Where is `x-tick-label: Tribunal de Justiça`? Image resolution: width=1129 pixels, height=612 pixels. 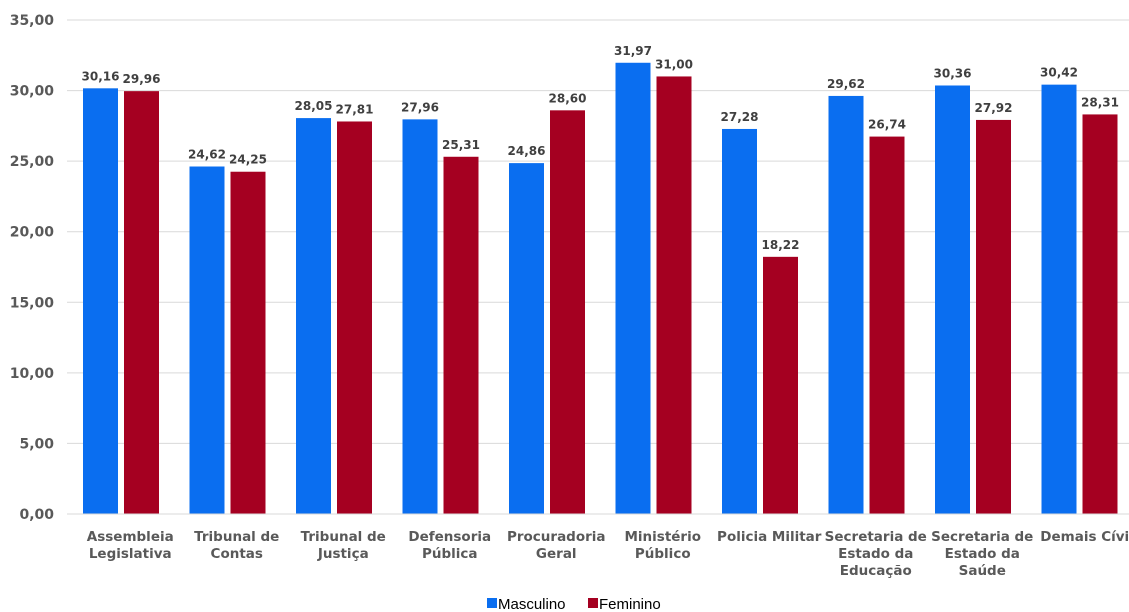
x-tick-label: Tribunal de Justiça is located at coordinates (343, 545).